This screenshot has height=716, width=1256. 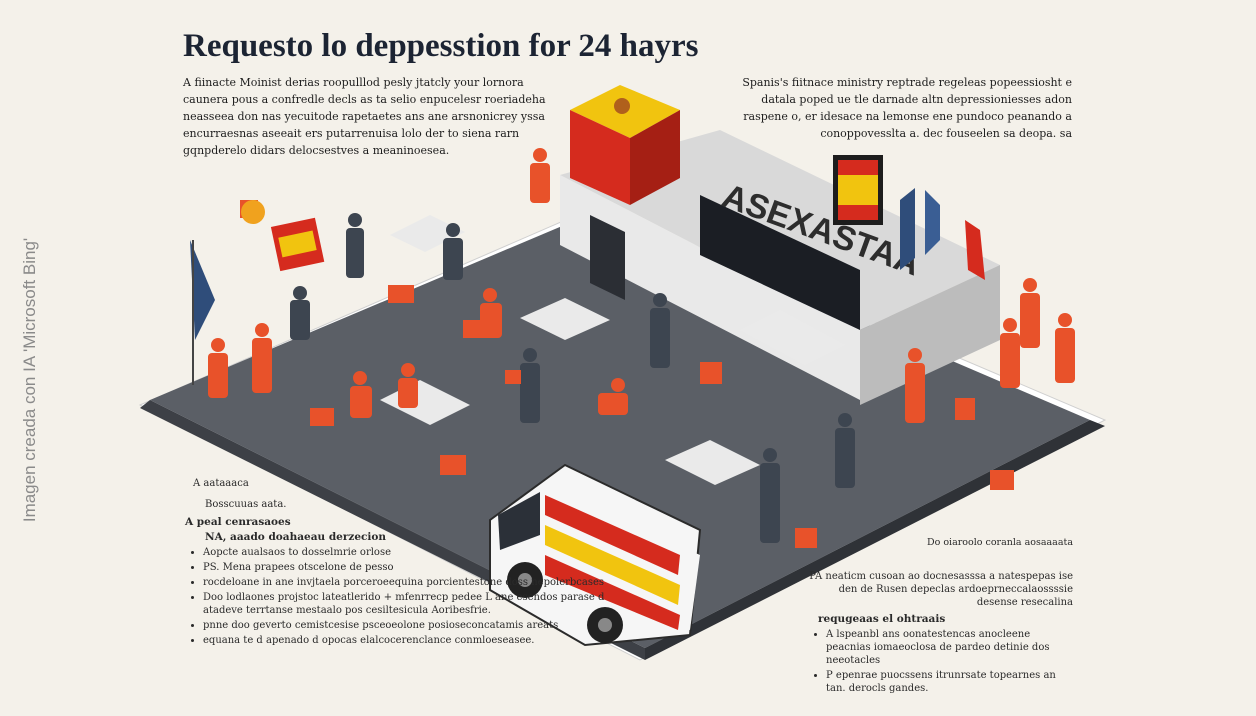 What do you see at coordinates (607, 257) in the screenshot?
I see `building-door` at bounding box center [607, 257].